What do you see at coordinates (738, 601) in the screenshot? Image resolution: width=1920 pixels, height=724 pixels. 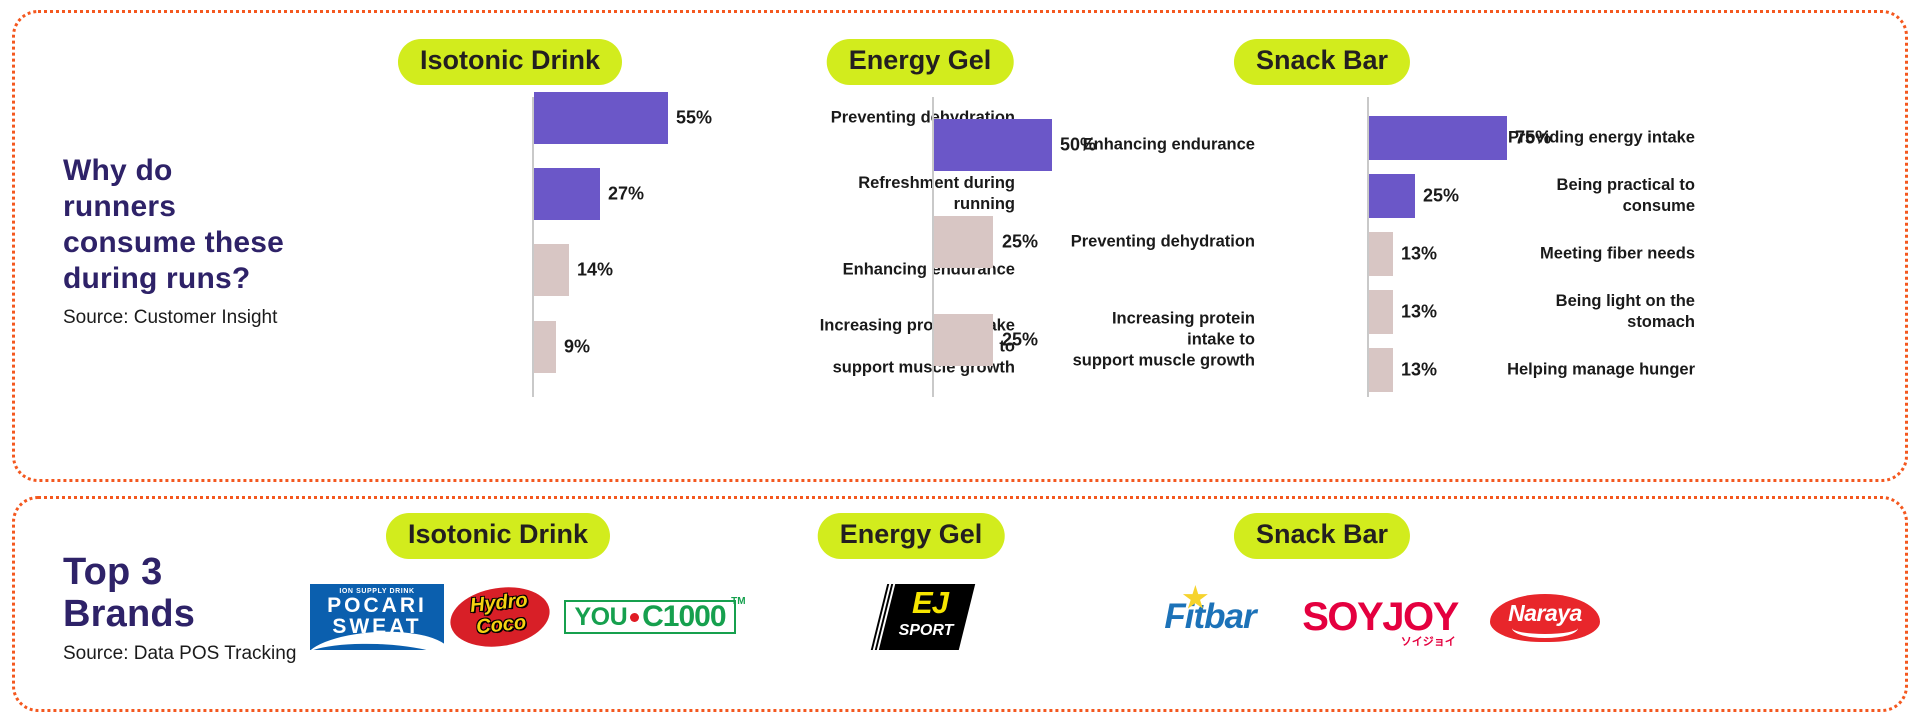 I see `you-c1000-trademark: TM` at bounding box center [738, 601].